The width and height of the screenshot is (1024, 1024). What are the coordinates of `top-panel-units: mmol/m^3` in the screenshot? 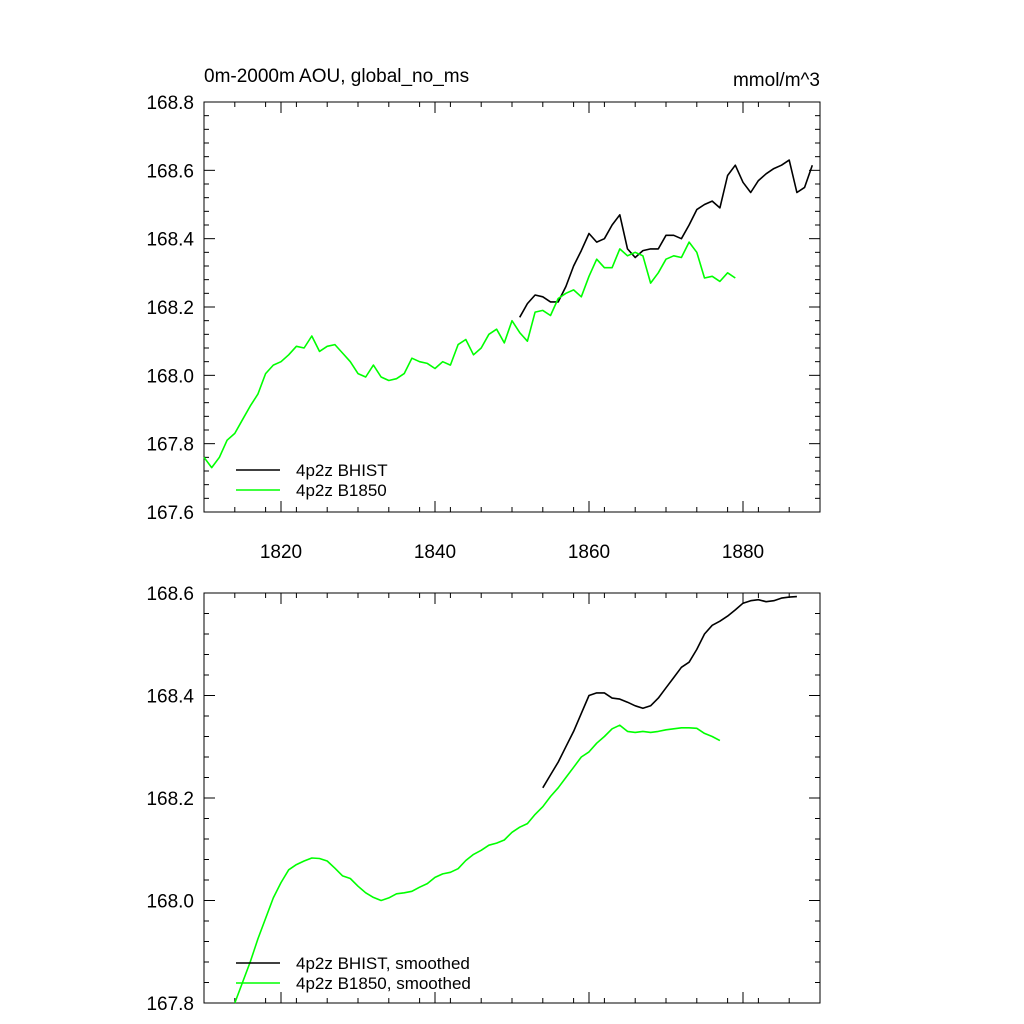 It's located at (776, 80).